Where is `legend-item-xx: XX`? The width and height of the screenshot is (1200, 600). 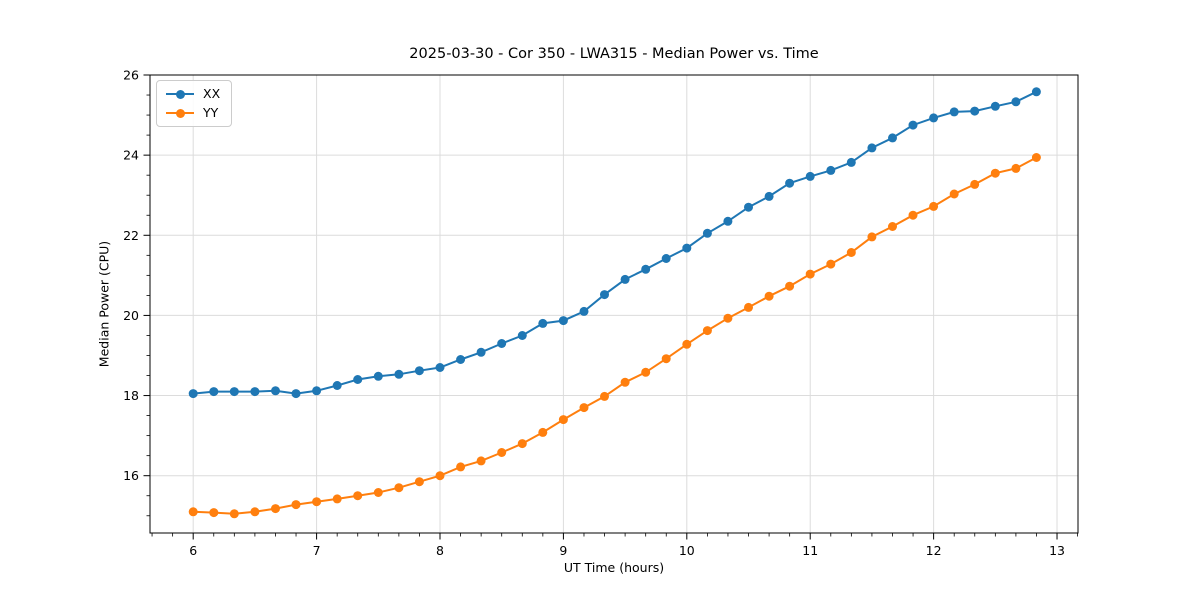
legend-item-xx: XX is located at coordinates (193, 94).